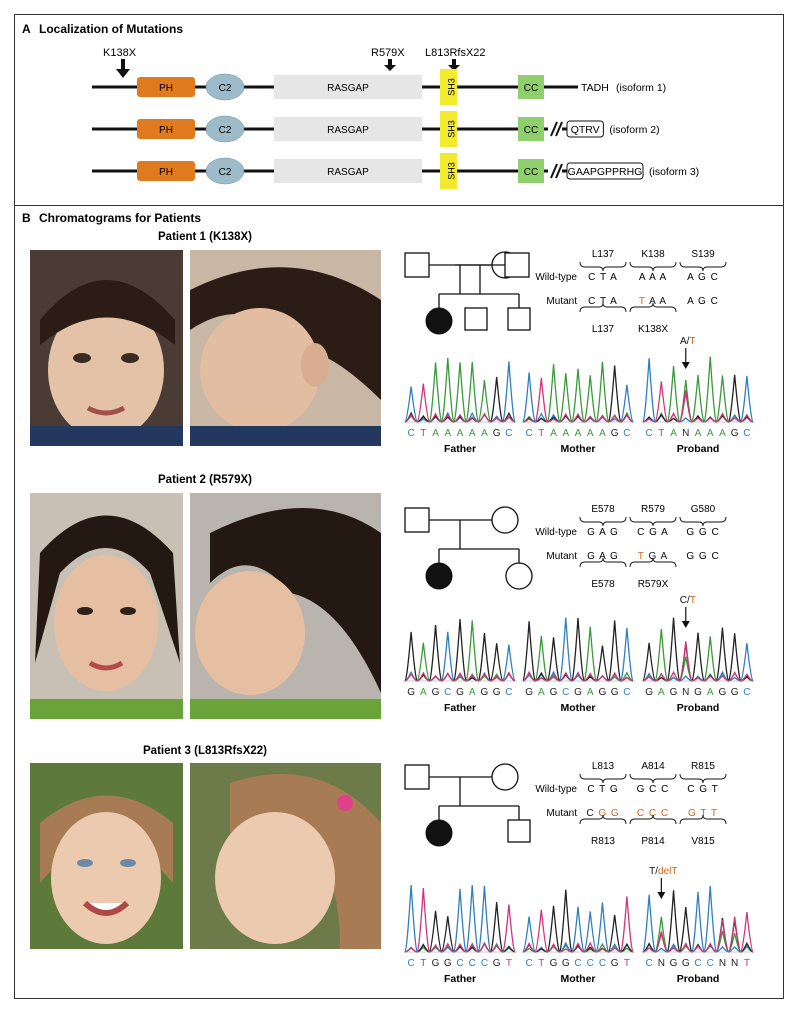  Describe the element at coordinates (166, 171) in the screenshot. I see `ph-domain` at that location.